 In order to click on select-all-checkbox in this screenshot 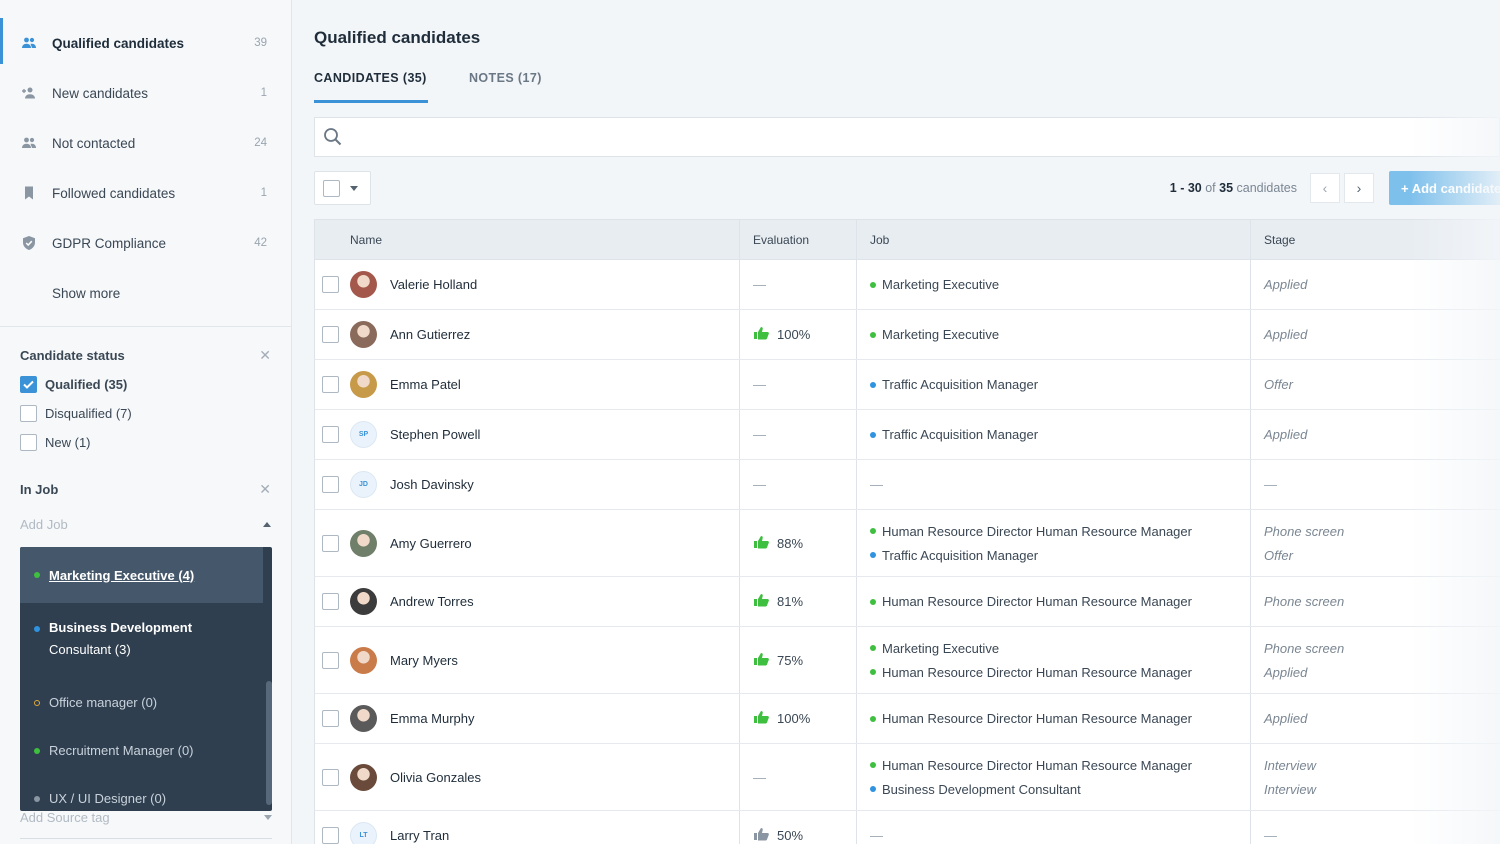, I will do `click(331, 188)`.